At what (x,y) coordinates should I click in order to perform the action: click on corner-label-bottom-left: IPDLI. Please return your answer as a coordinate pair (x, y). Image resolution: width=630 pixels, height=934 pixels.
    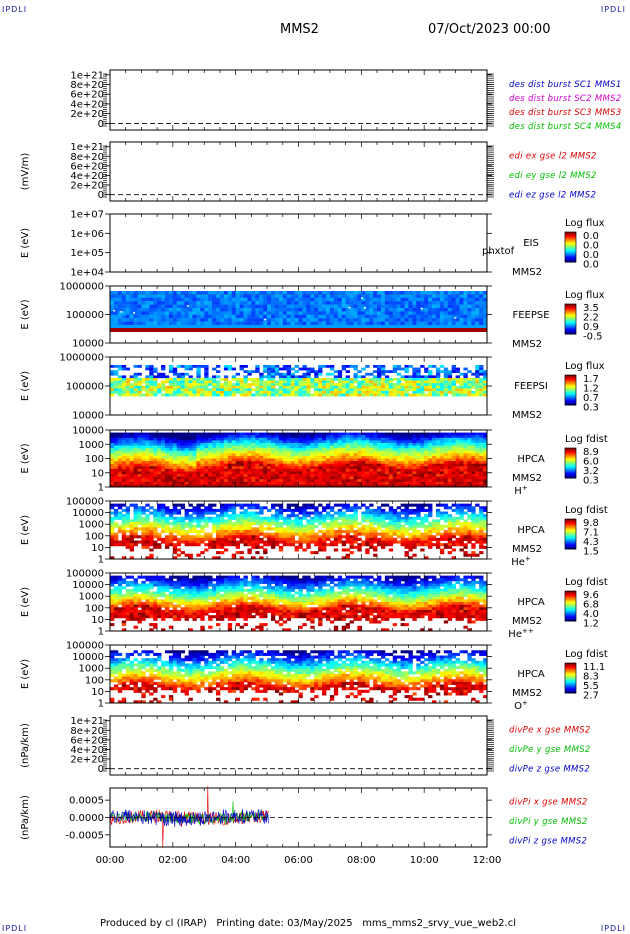
    Looking at the image, I should click on (15, 928).